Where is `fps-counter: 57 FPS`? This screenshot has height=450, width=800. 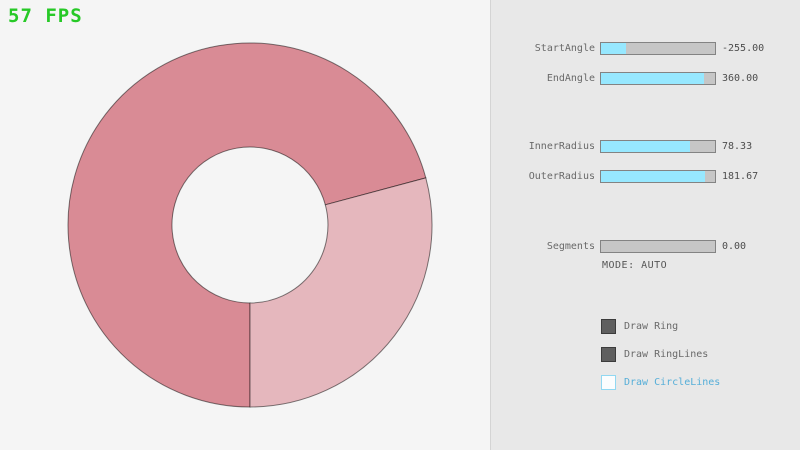
fps-counter: 57 FPS is located at coordinates (45, 16).